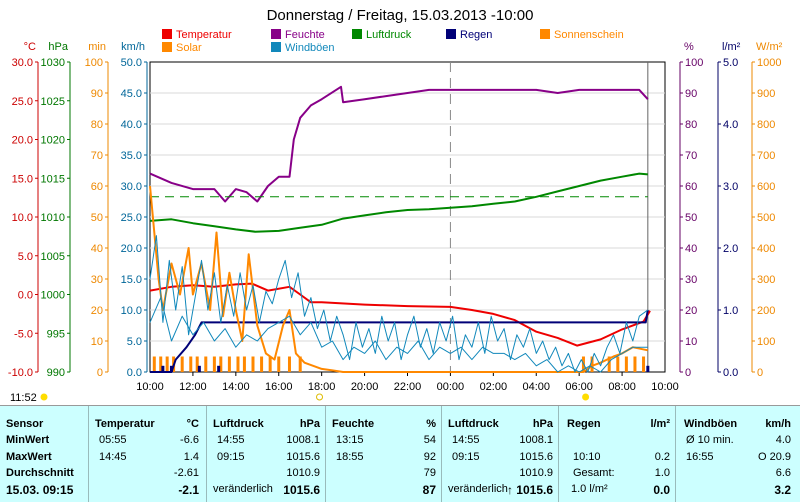 This screenshot has height=502, width=800. I want to click on max-label: MaxWert, so click(29, 457).